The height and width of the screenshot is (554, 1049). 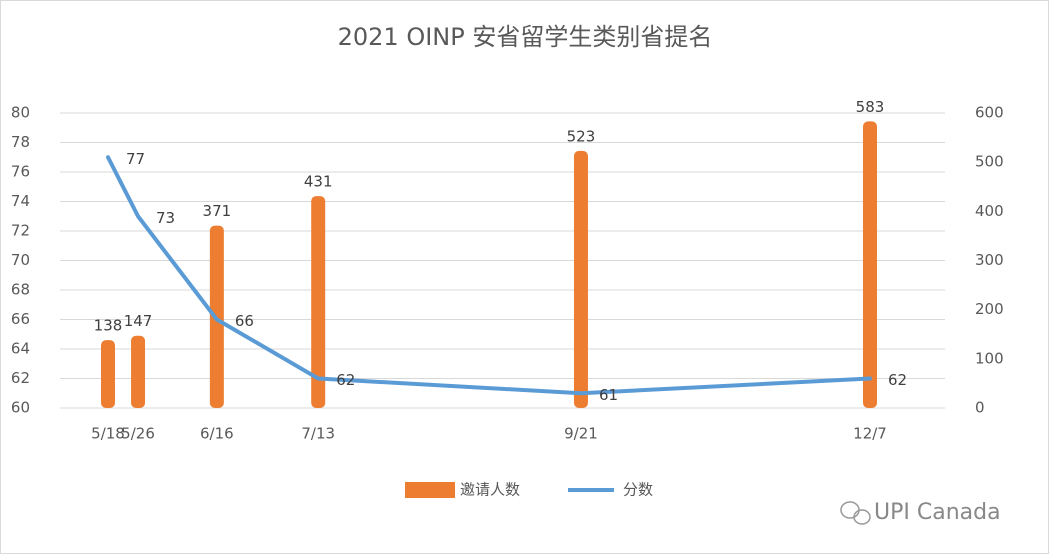 What do you see at coordinates (989, 358) in the screenshot?
I see `y2-tick-label: 100` at bounding box center [989, 358].